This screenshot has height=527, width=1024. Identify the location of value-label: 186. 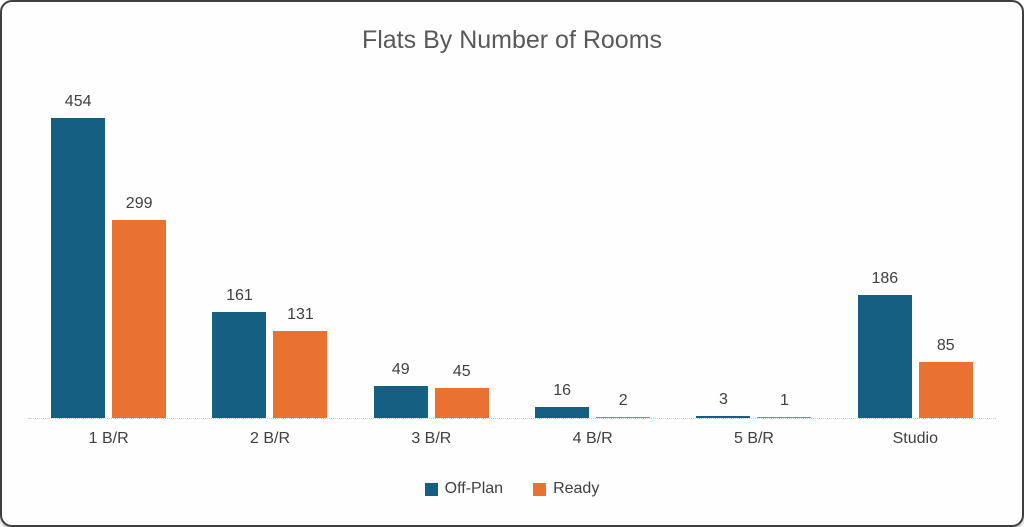
(885, 278).